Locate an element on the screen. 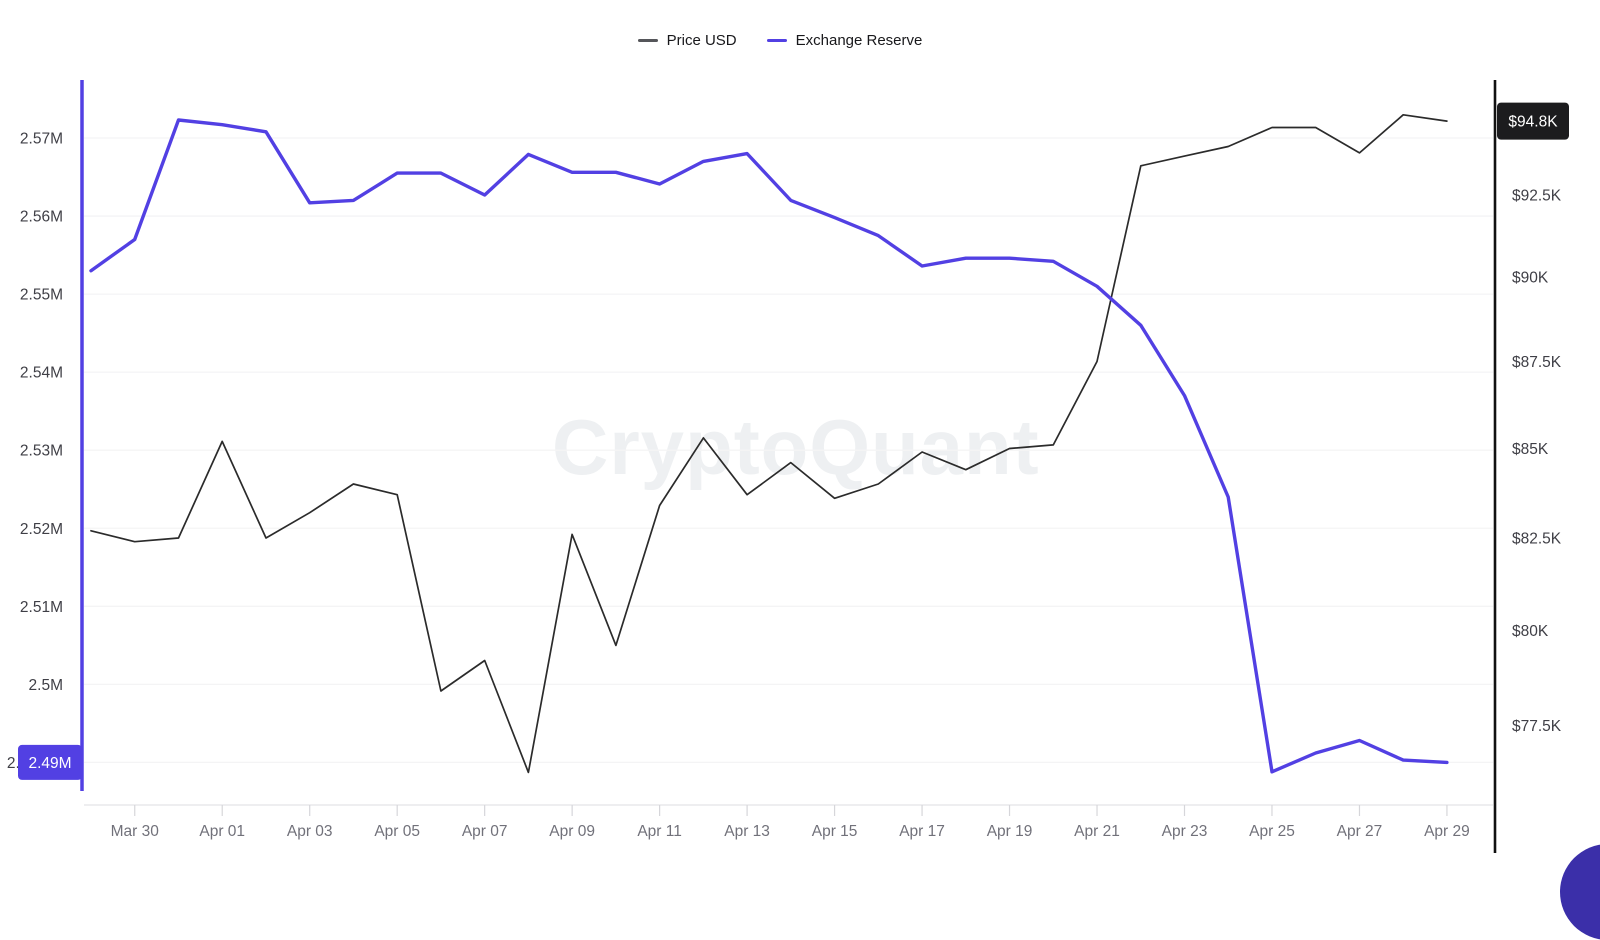  right-axis-label: $90K is located at coordinates (1530, 278).